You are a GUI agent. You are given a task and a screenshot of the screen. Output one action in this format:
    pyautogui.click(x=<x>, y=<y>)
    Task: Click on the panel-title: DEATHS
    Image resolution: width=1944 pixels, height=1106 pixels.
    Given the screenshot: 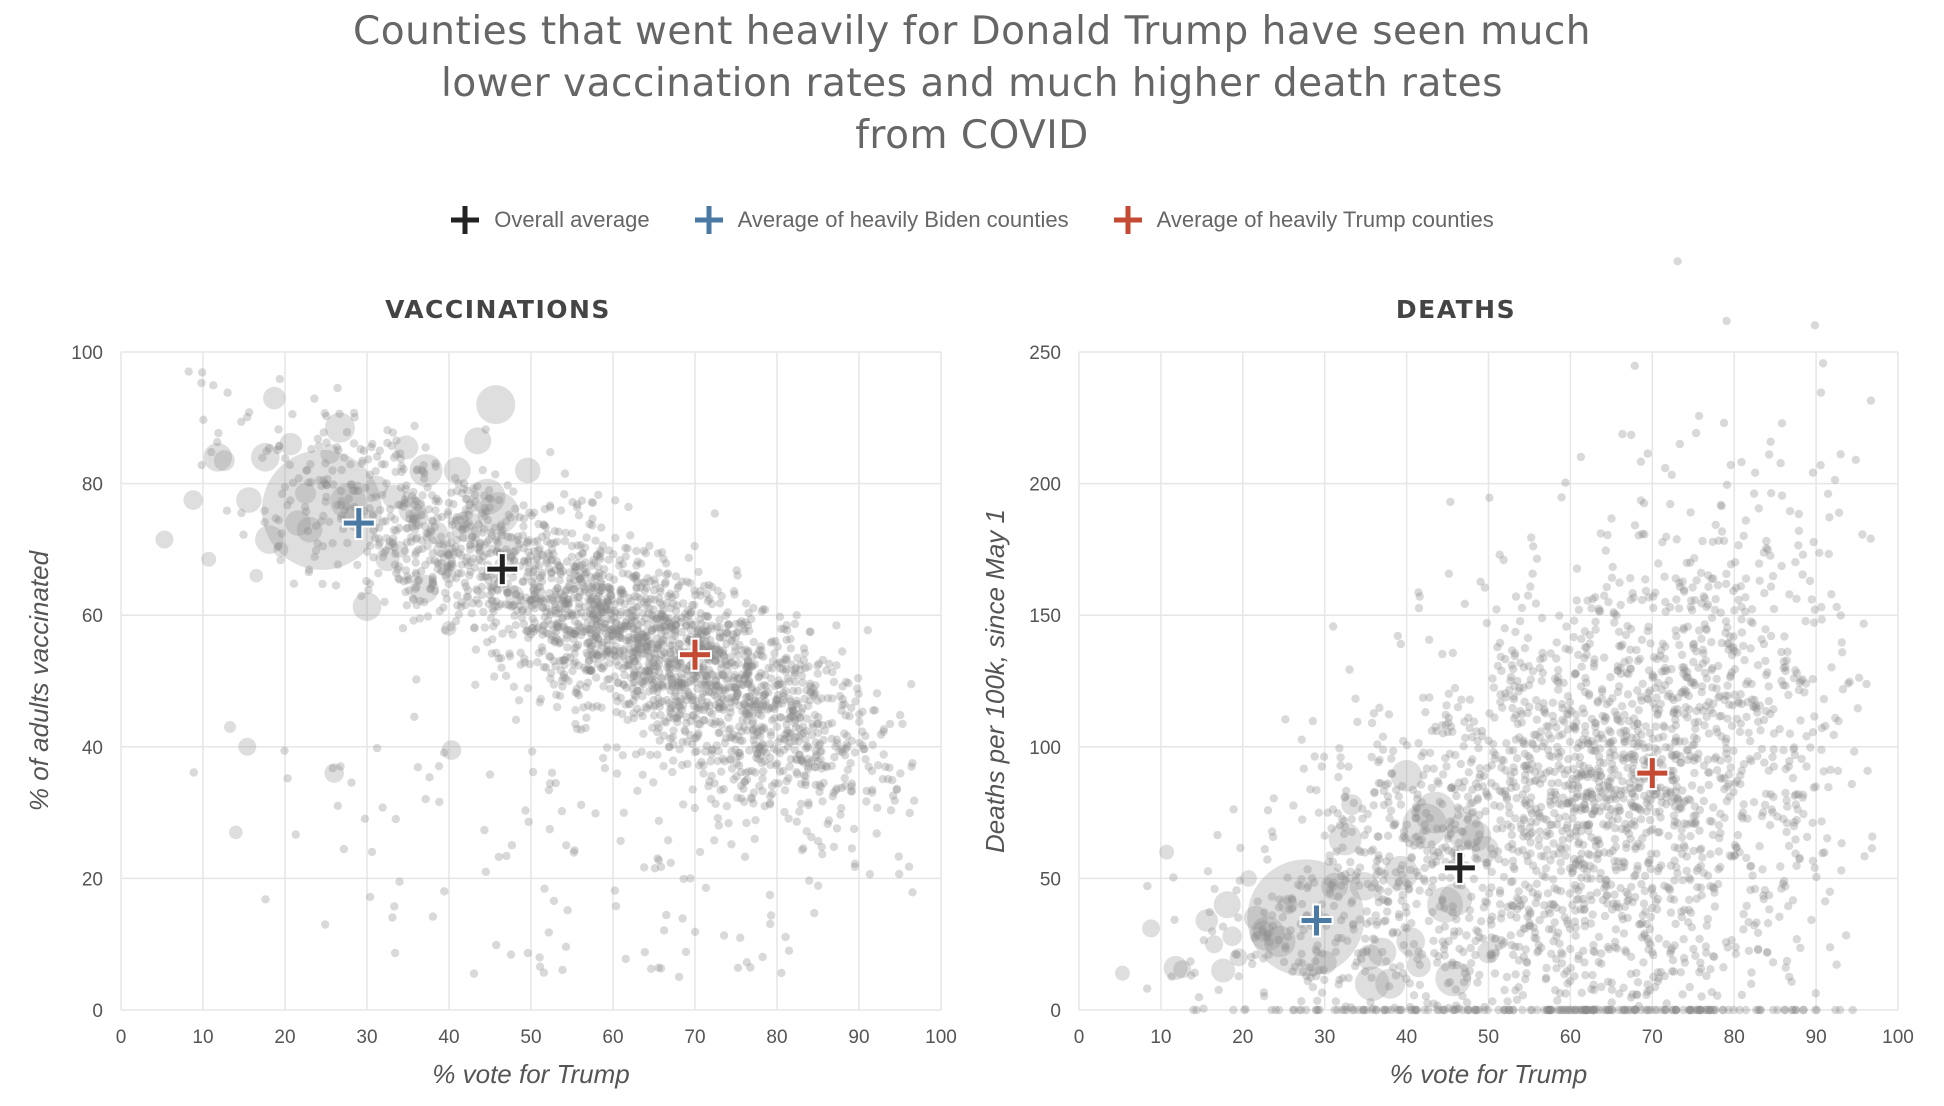 What is the action you would take?
    pyautogui.click(x=1456, y=309)
    